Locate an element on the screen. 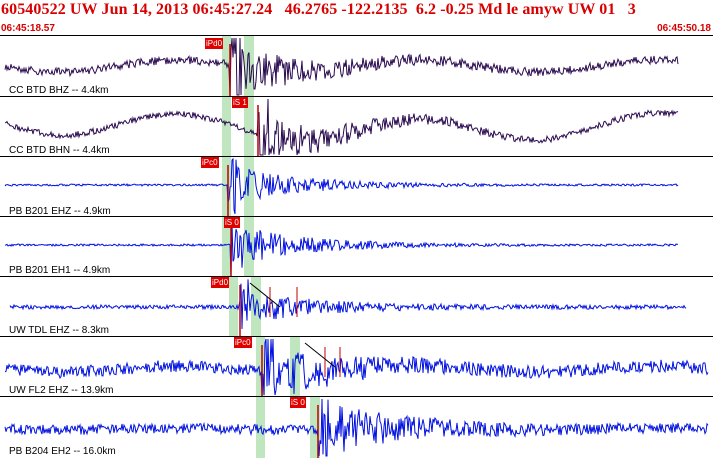 The image size is (713, 458). trace-panel-pb-b201-ehz: iPc0 PB B201 EHZ -- 4.9km is located at coordinates (356, 187).